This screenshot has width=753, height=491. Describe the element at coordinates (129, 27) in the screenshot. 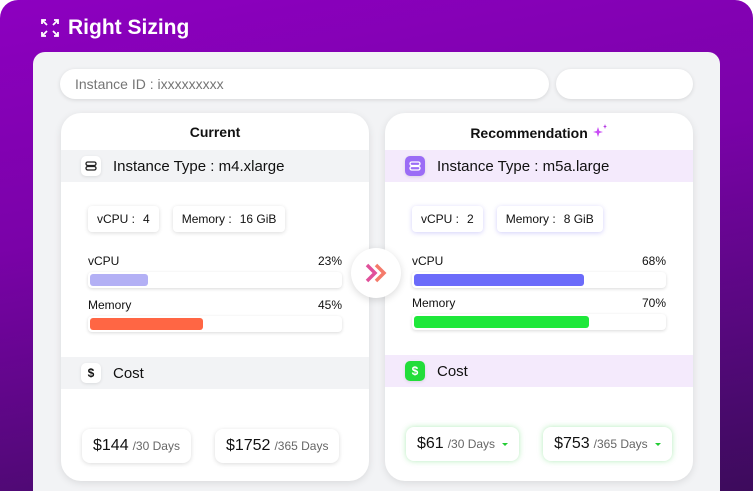

I see `page-title: Right Sizing` at that location.